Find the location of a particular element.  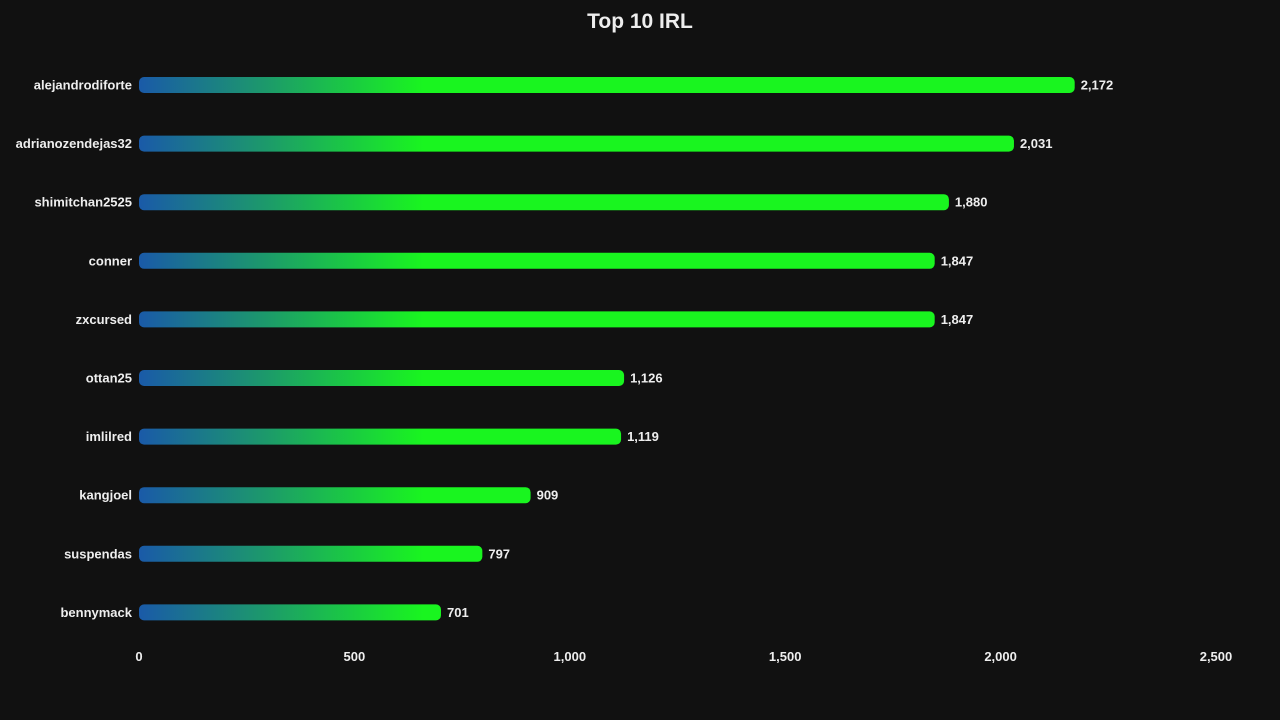

category-label: alejandrodiforte is located at coordinates (83, 85).